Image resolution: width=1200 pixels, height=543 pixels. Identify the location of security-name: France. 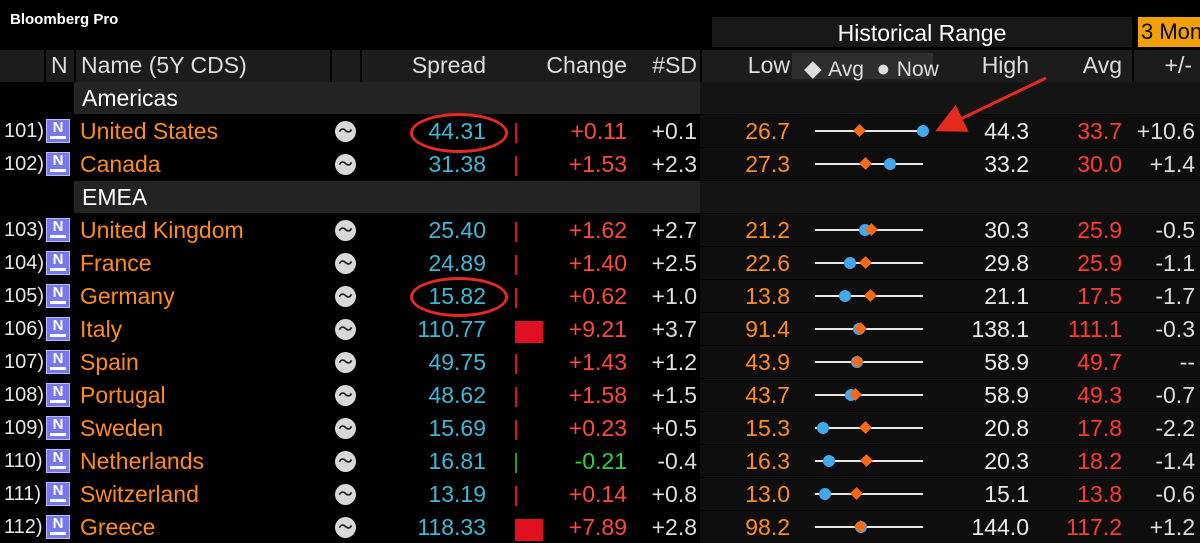
(116, 263).